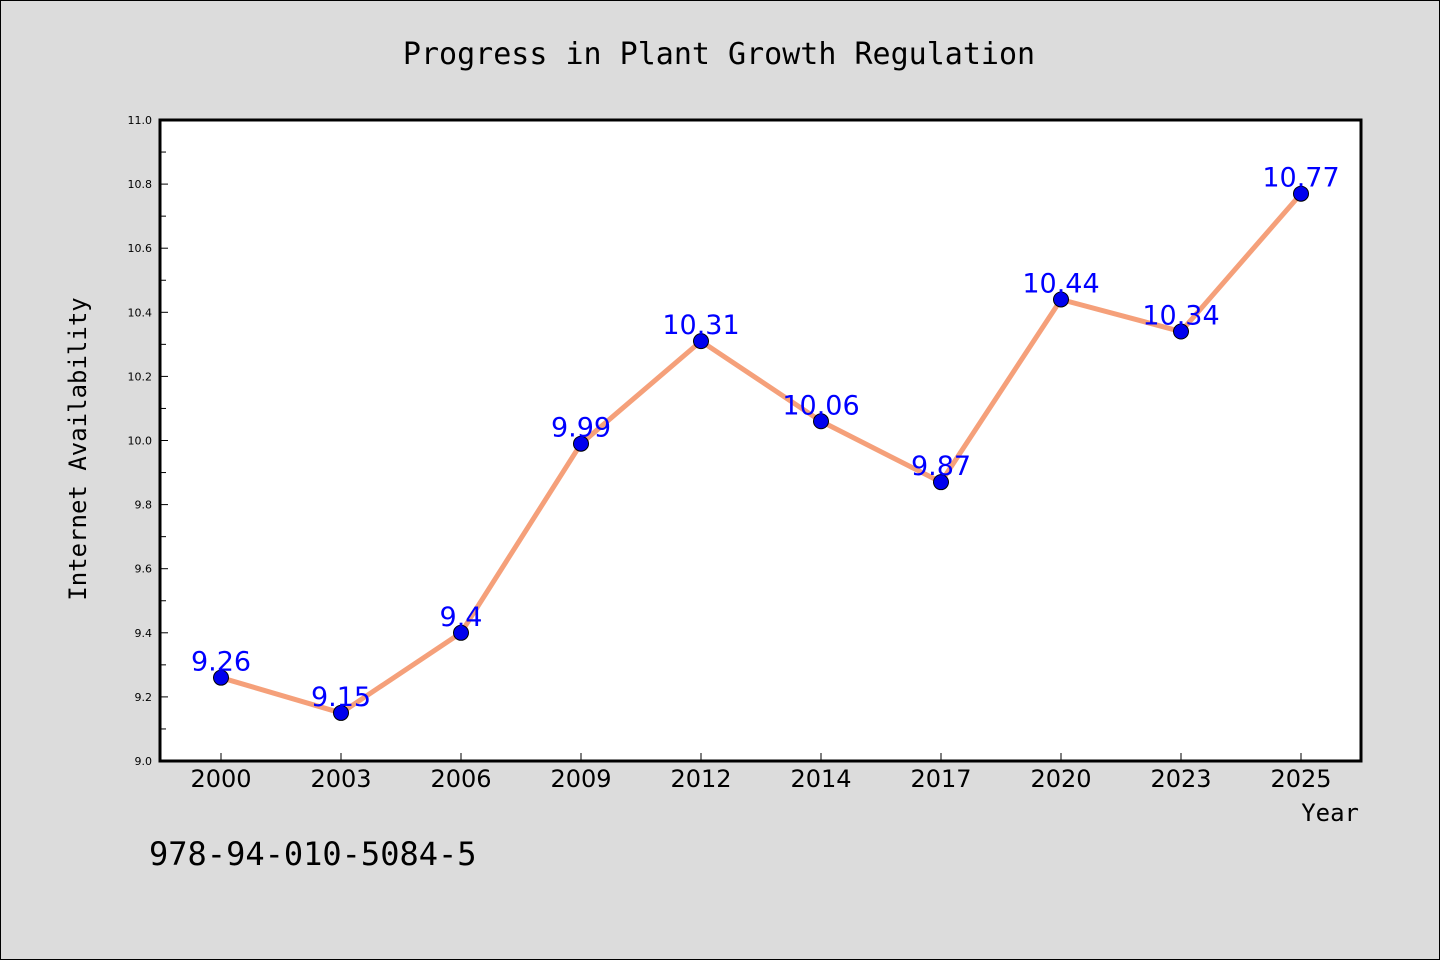 The image size is (1440, 960). I want to click on y-tick-label: 11.0, so click(140, 120).